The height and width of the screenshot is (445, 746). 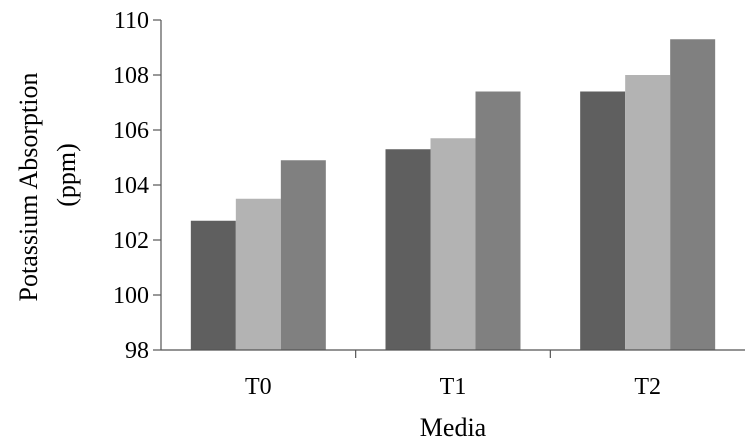 What do you see at coordinates (131, 76) in the screenshot?
I see `y-tick-label: 108` at bounding box center [131, 76].